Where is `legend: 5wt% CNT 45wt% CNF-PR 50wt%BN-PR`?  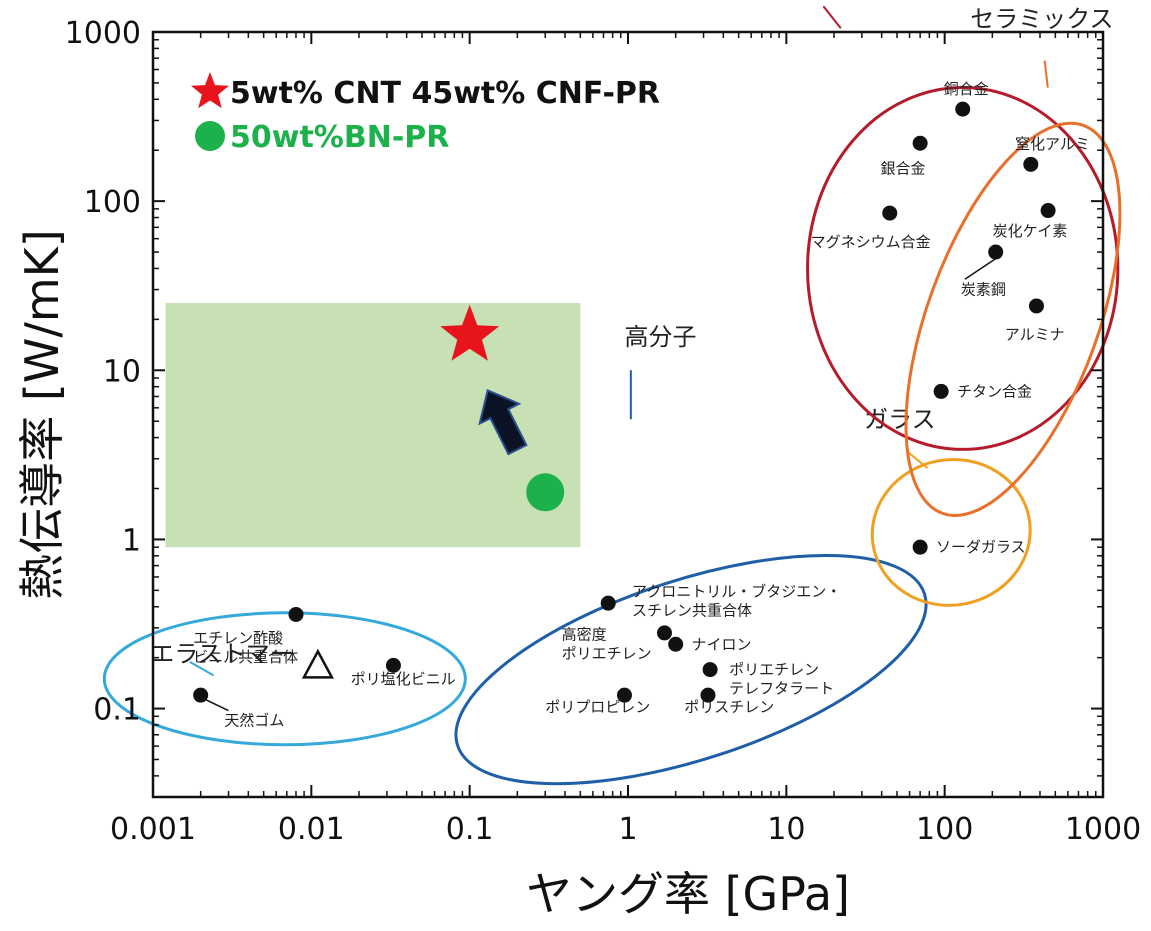
legend: 5wt% CNT 45wt% CNF-PR 50wt%BN-PR is located at coordinates (425, 113).